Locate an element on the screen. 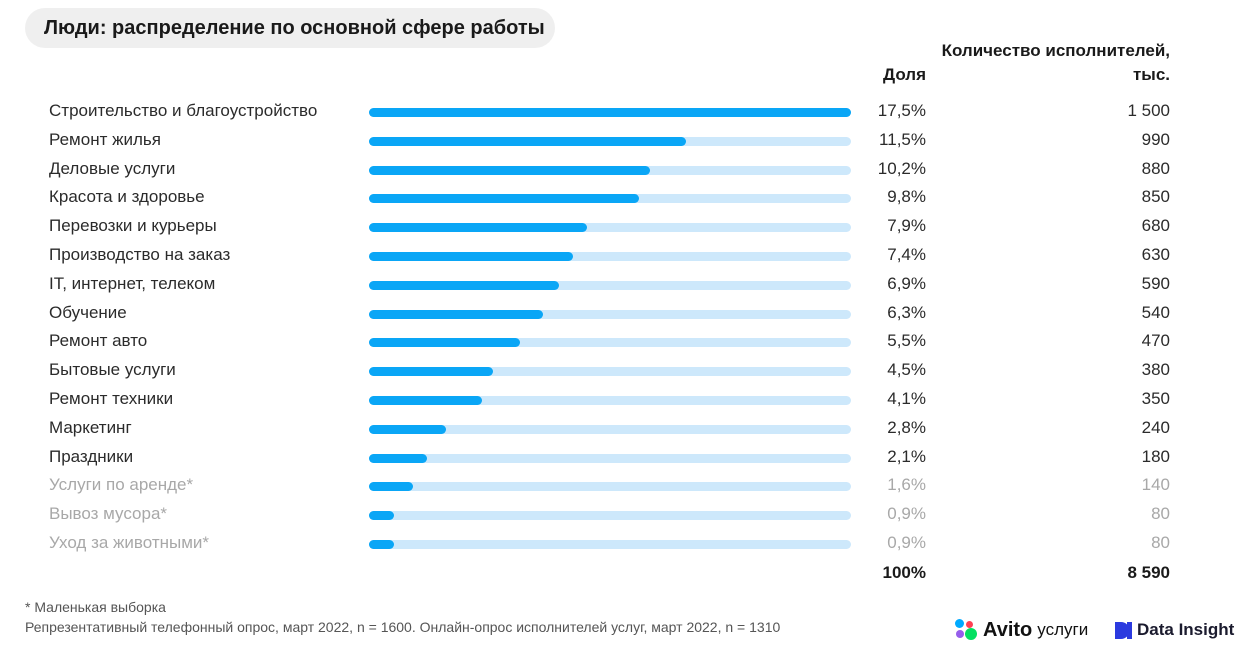 The image size is (1253, 656). bar-row: Маркетинг 2,8% 240 is located at coordinates (626, 429).